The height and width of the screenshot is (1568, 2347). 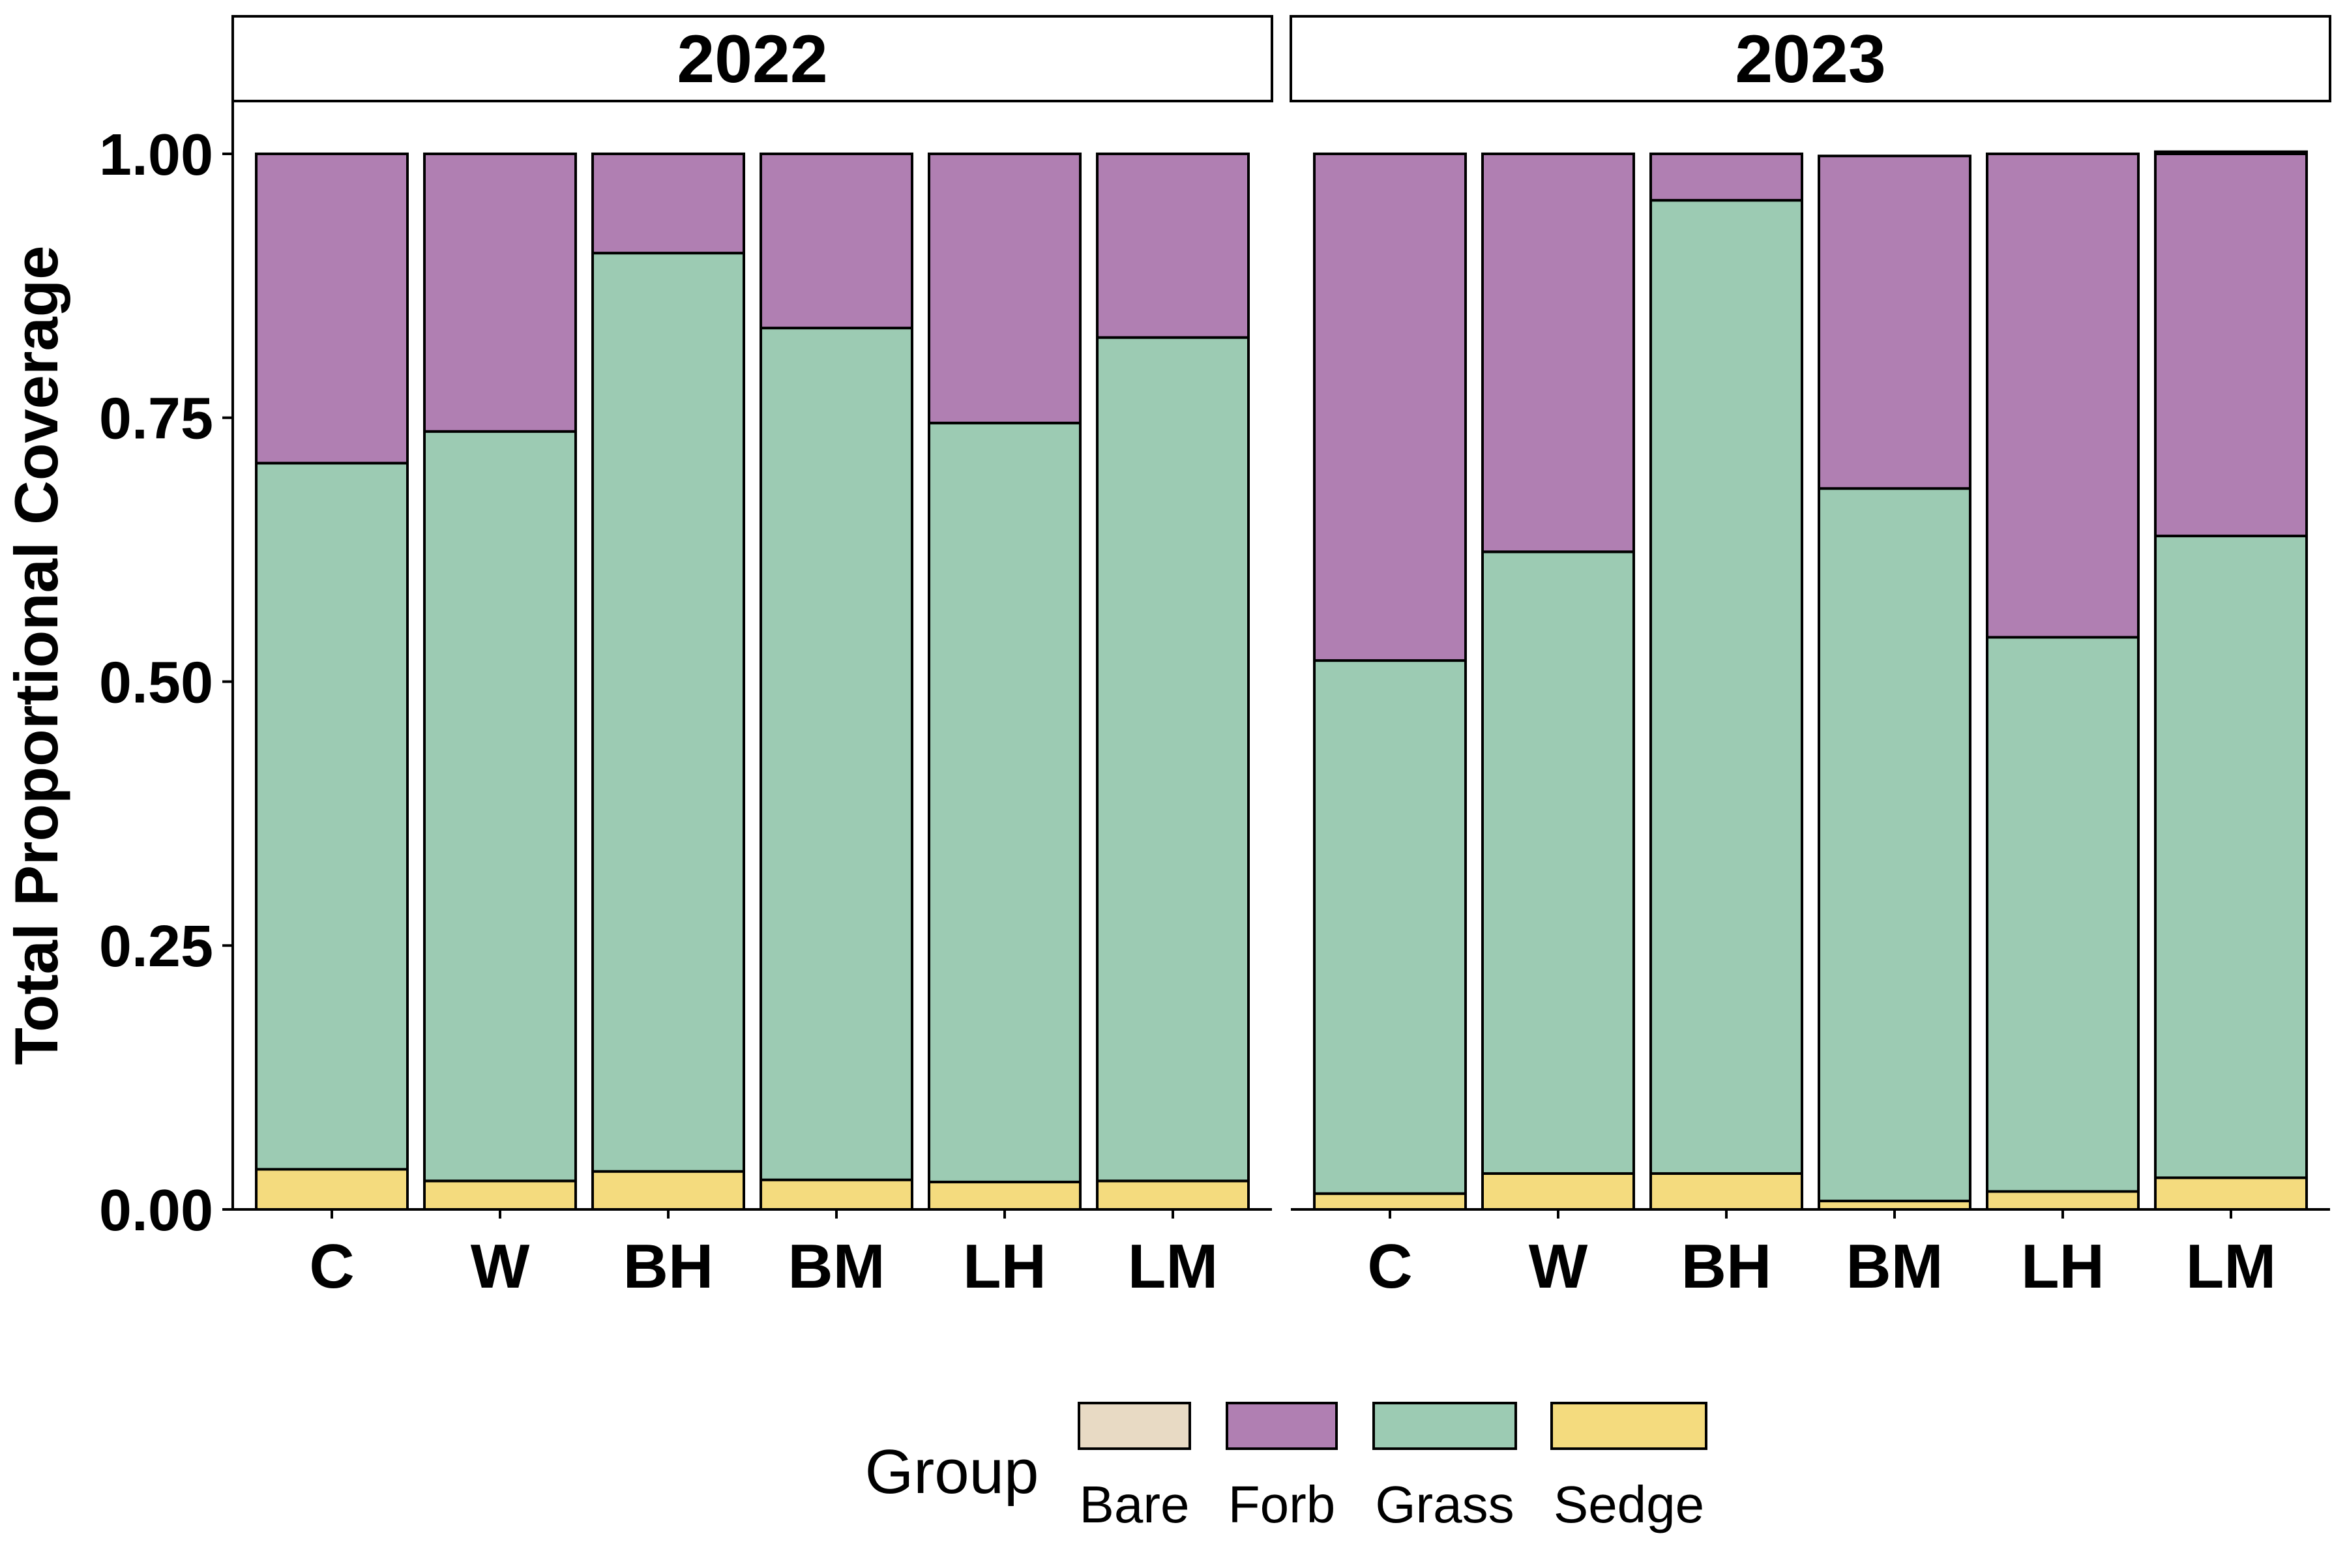 What do you see at coordinates (156, 683) in the screenshot?
I see `y-tick-label: 0.50` at bounding box center [156, 683].